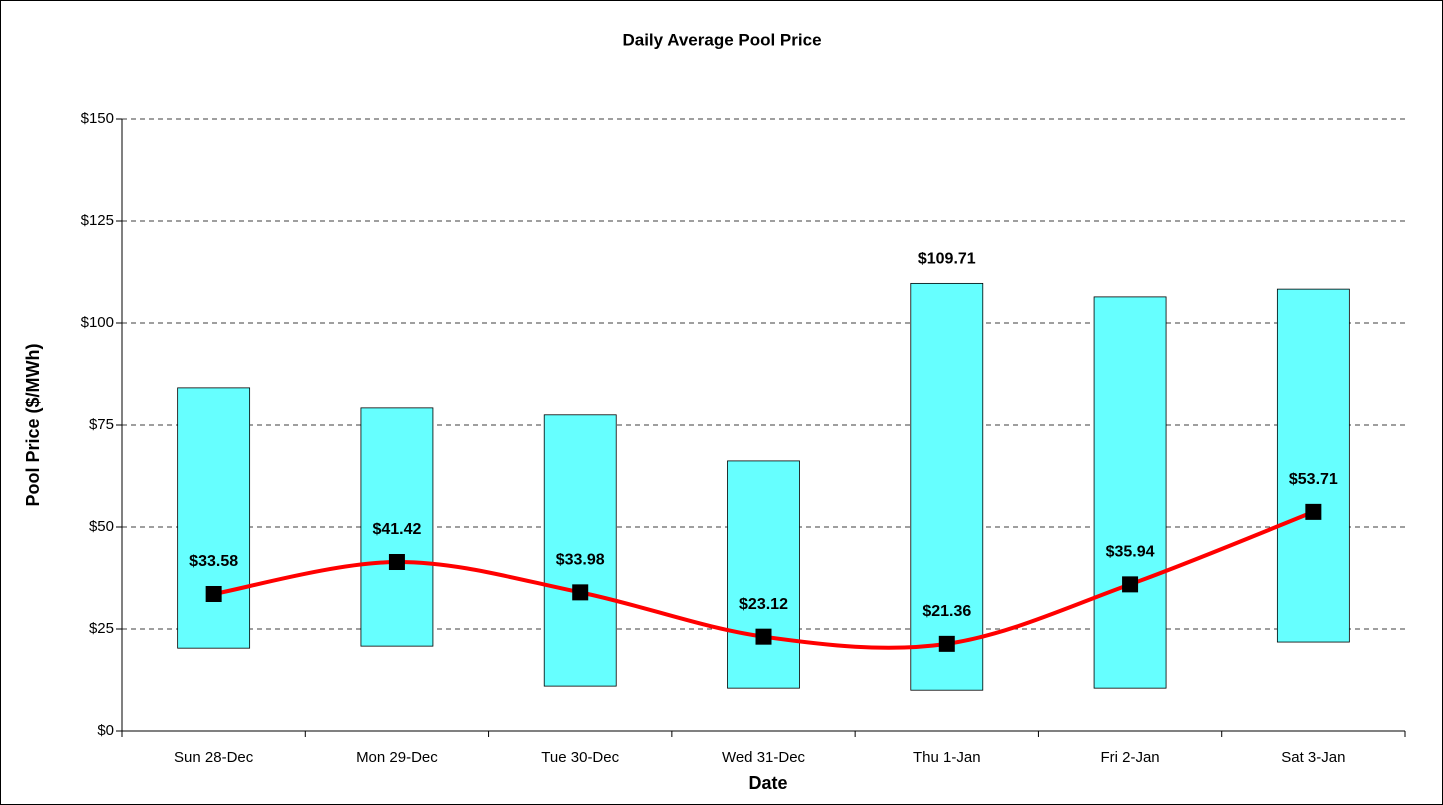  I want to click on y-tick-label: $125, so click(97, 220).